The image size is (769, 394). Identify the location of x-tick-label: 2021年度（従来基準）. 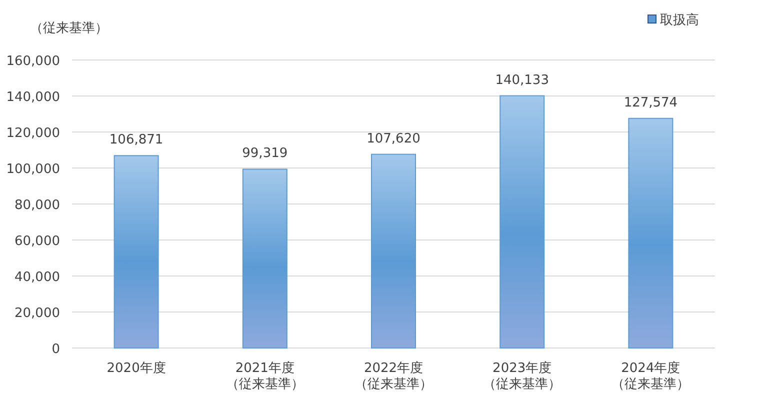
(265, 376).